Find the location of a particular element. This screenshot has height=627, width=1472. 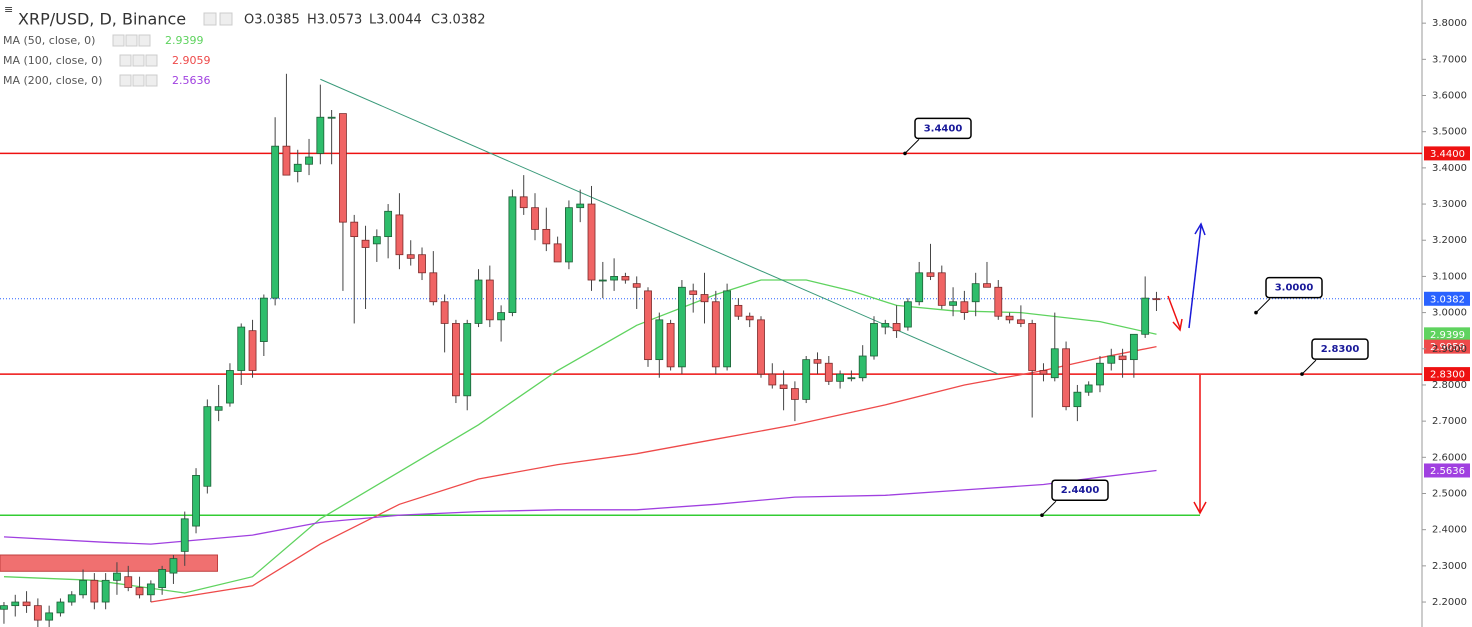

level-callout-pointer is located at coordinates (1309, 367).